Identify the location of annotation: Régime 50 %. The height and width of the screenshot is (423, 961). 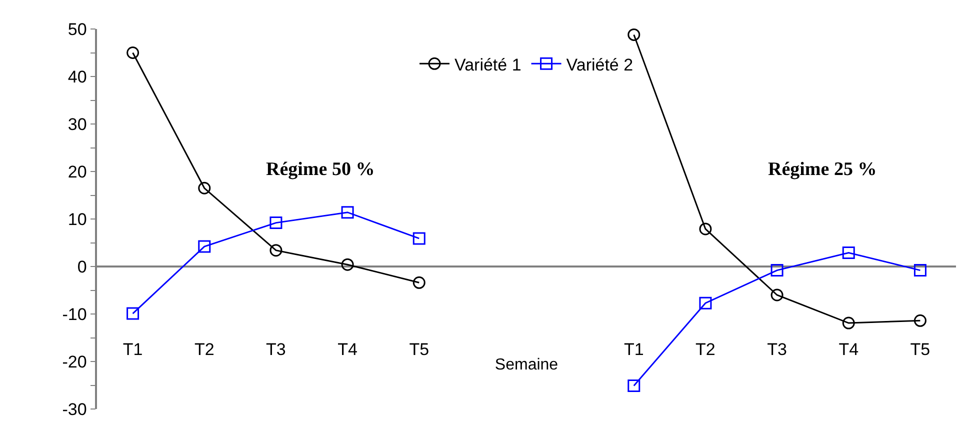
(320, 169).